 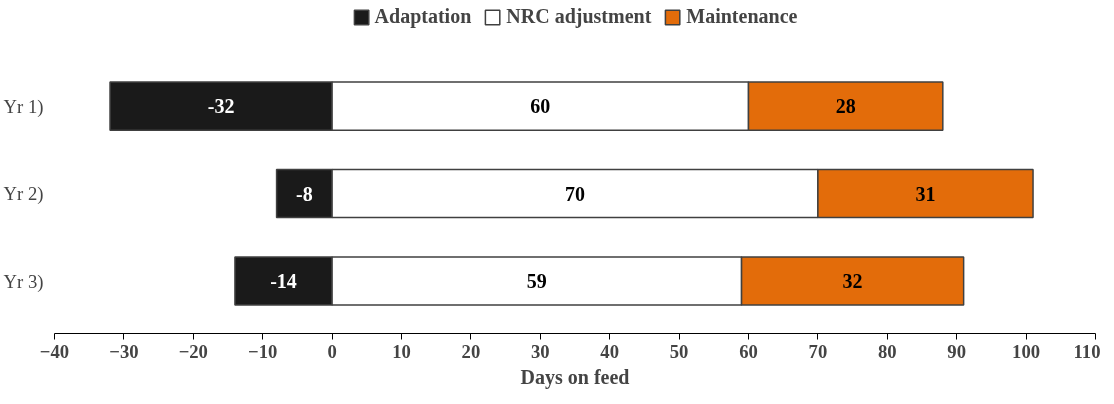 I want to click on data-label: 28, so click(x=845, y=106).